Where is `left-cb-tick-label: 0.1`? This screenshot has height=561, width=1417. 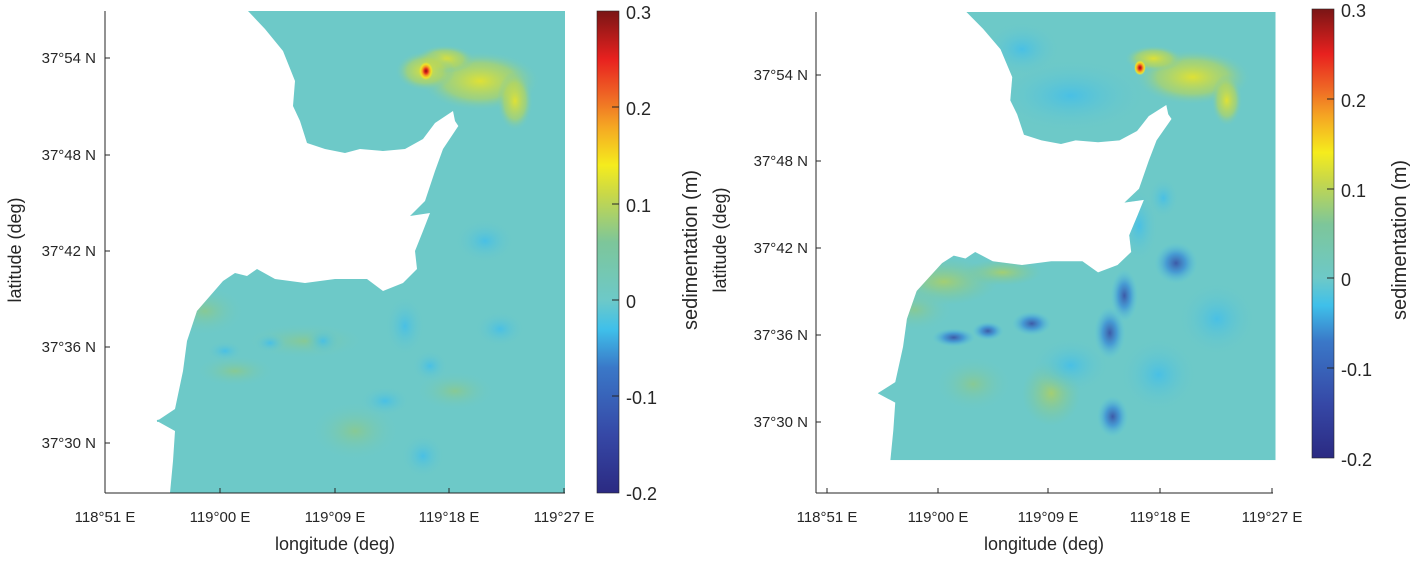 left-cb-tick-label: 0.1 is located at coordinates (638, 206).